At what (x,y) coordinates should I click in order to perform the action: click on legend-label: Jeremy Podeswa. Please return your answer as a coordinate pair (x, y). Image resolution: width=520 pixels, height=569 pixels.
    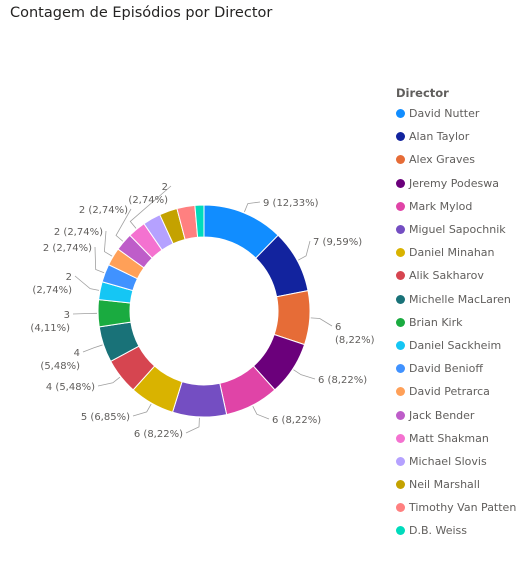
    Looking at the image, I should click on (454, 183).